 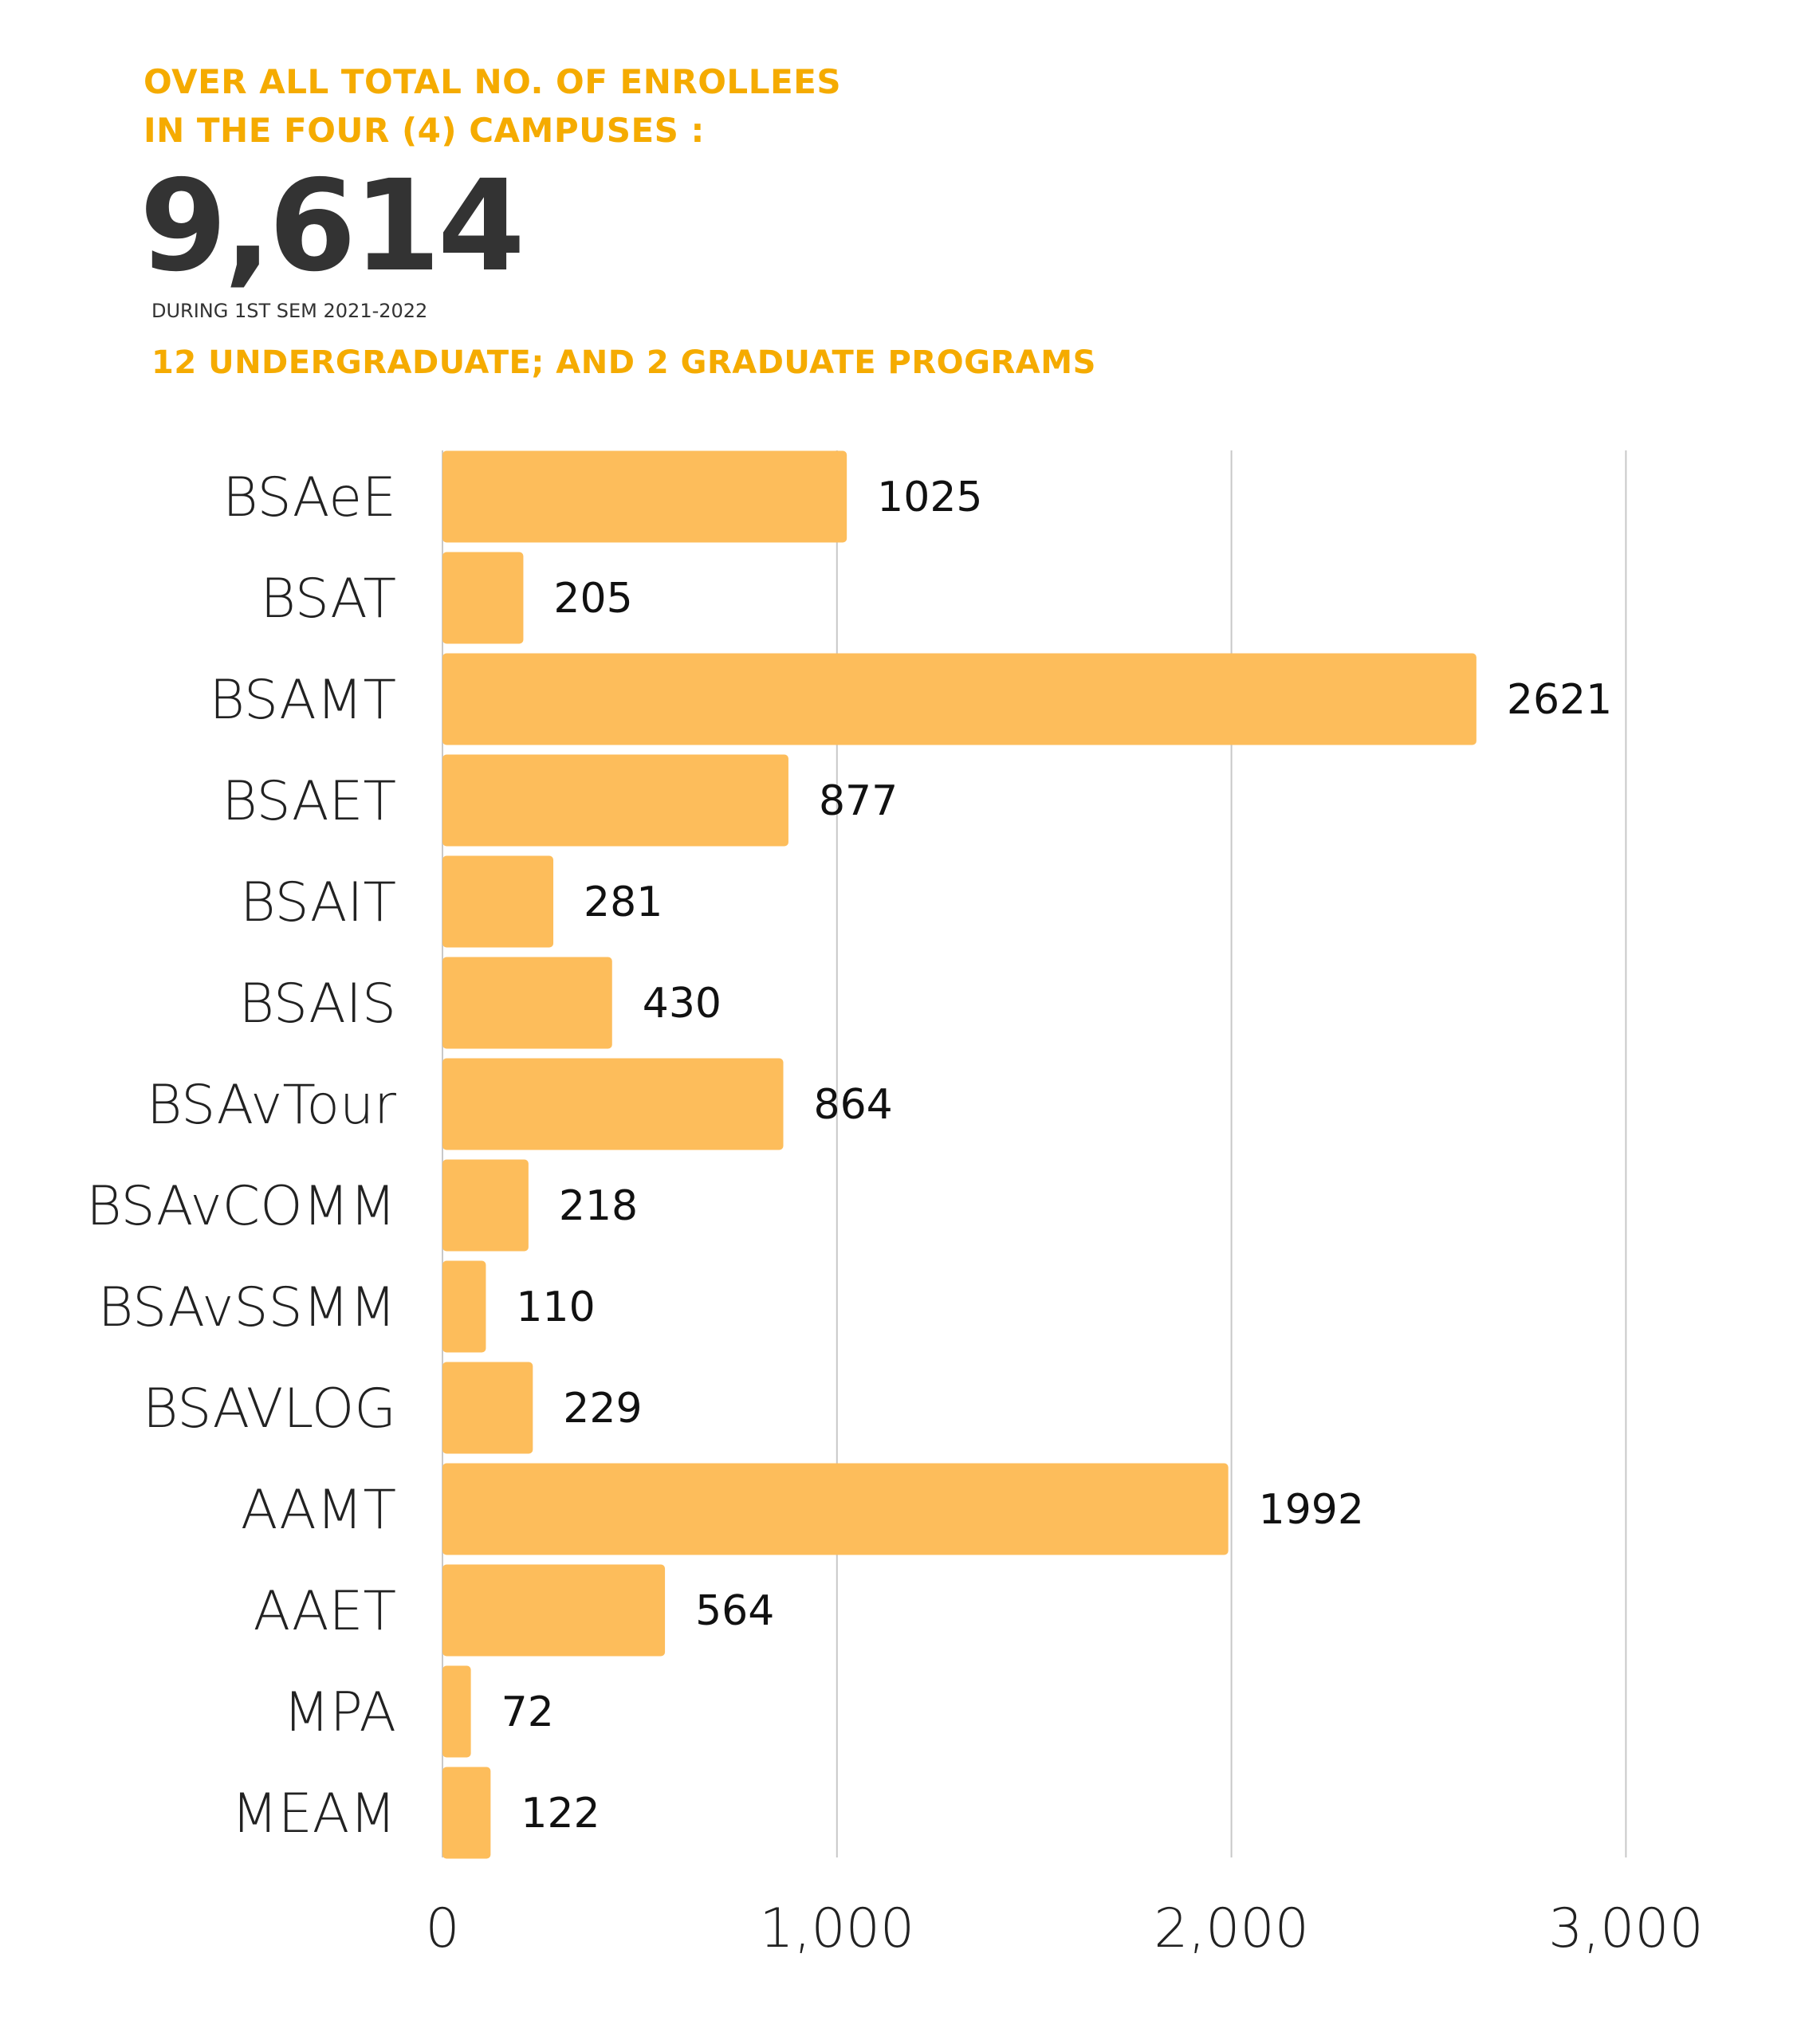 I want to click on bar-aaet, so click(x=554, y=1610).